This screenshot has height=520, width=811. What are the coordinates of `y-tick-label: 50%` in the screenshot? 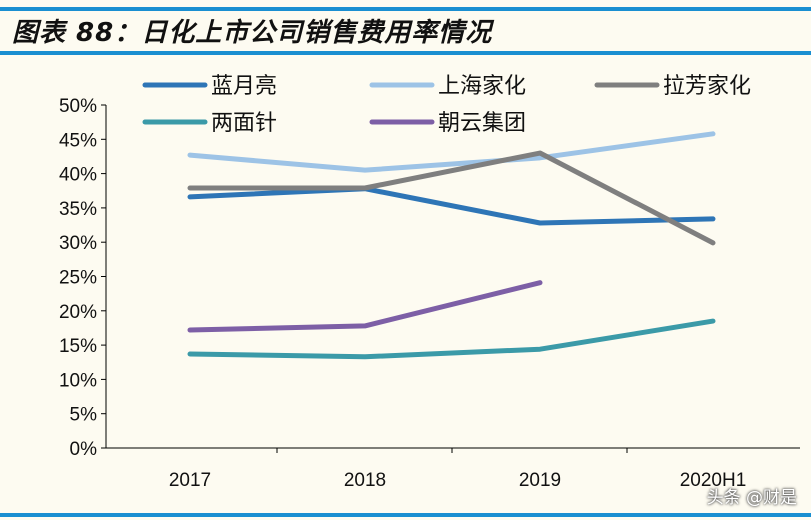 It's located at (78, 106).